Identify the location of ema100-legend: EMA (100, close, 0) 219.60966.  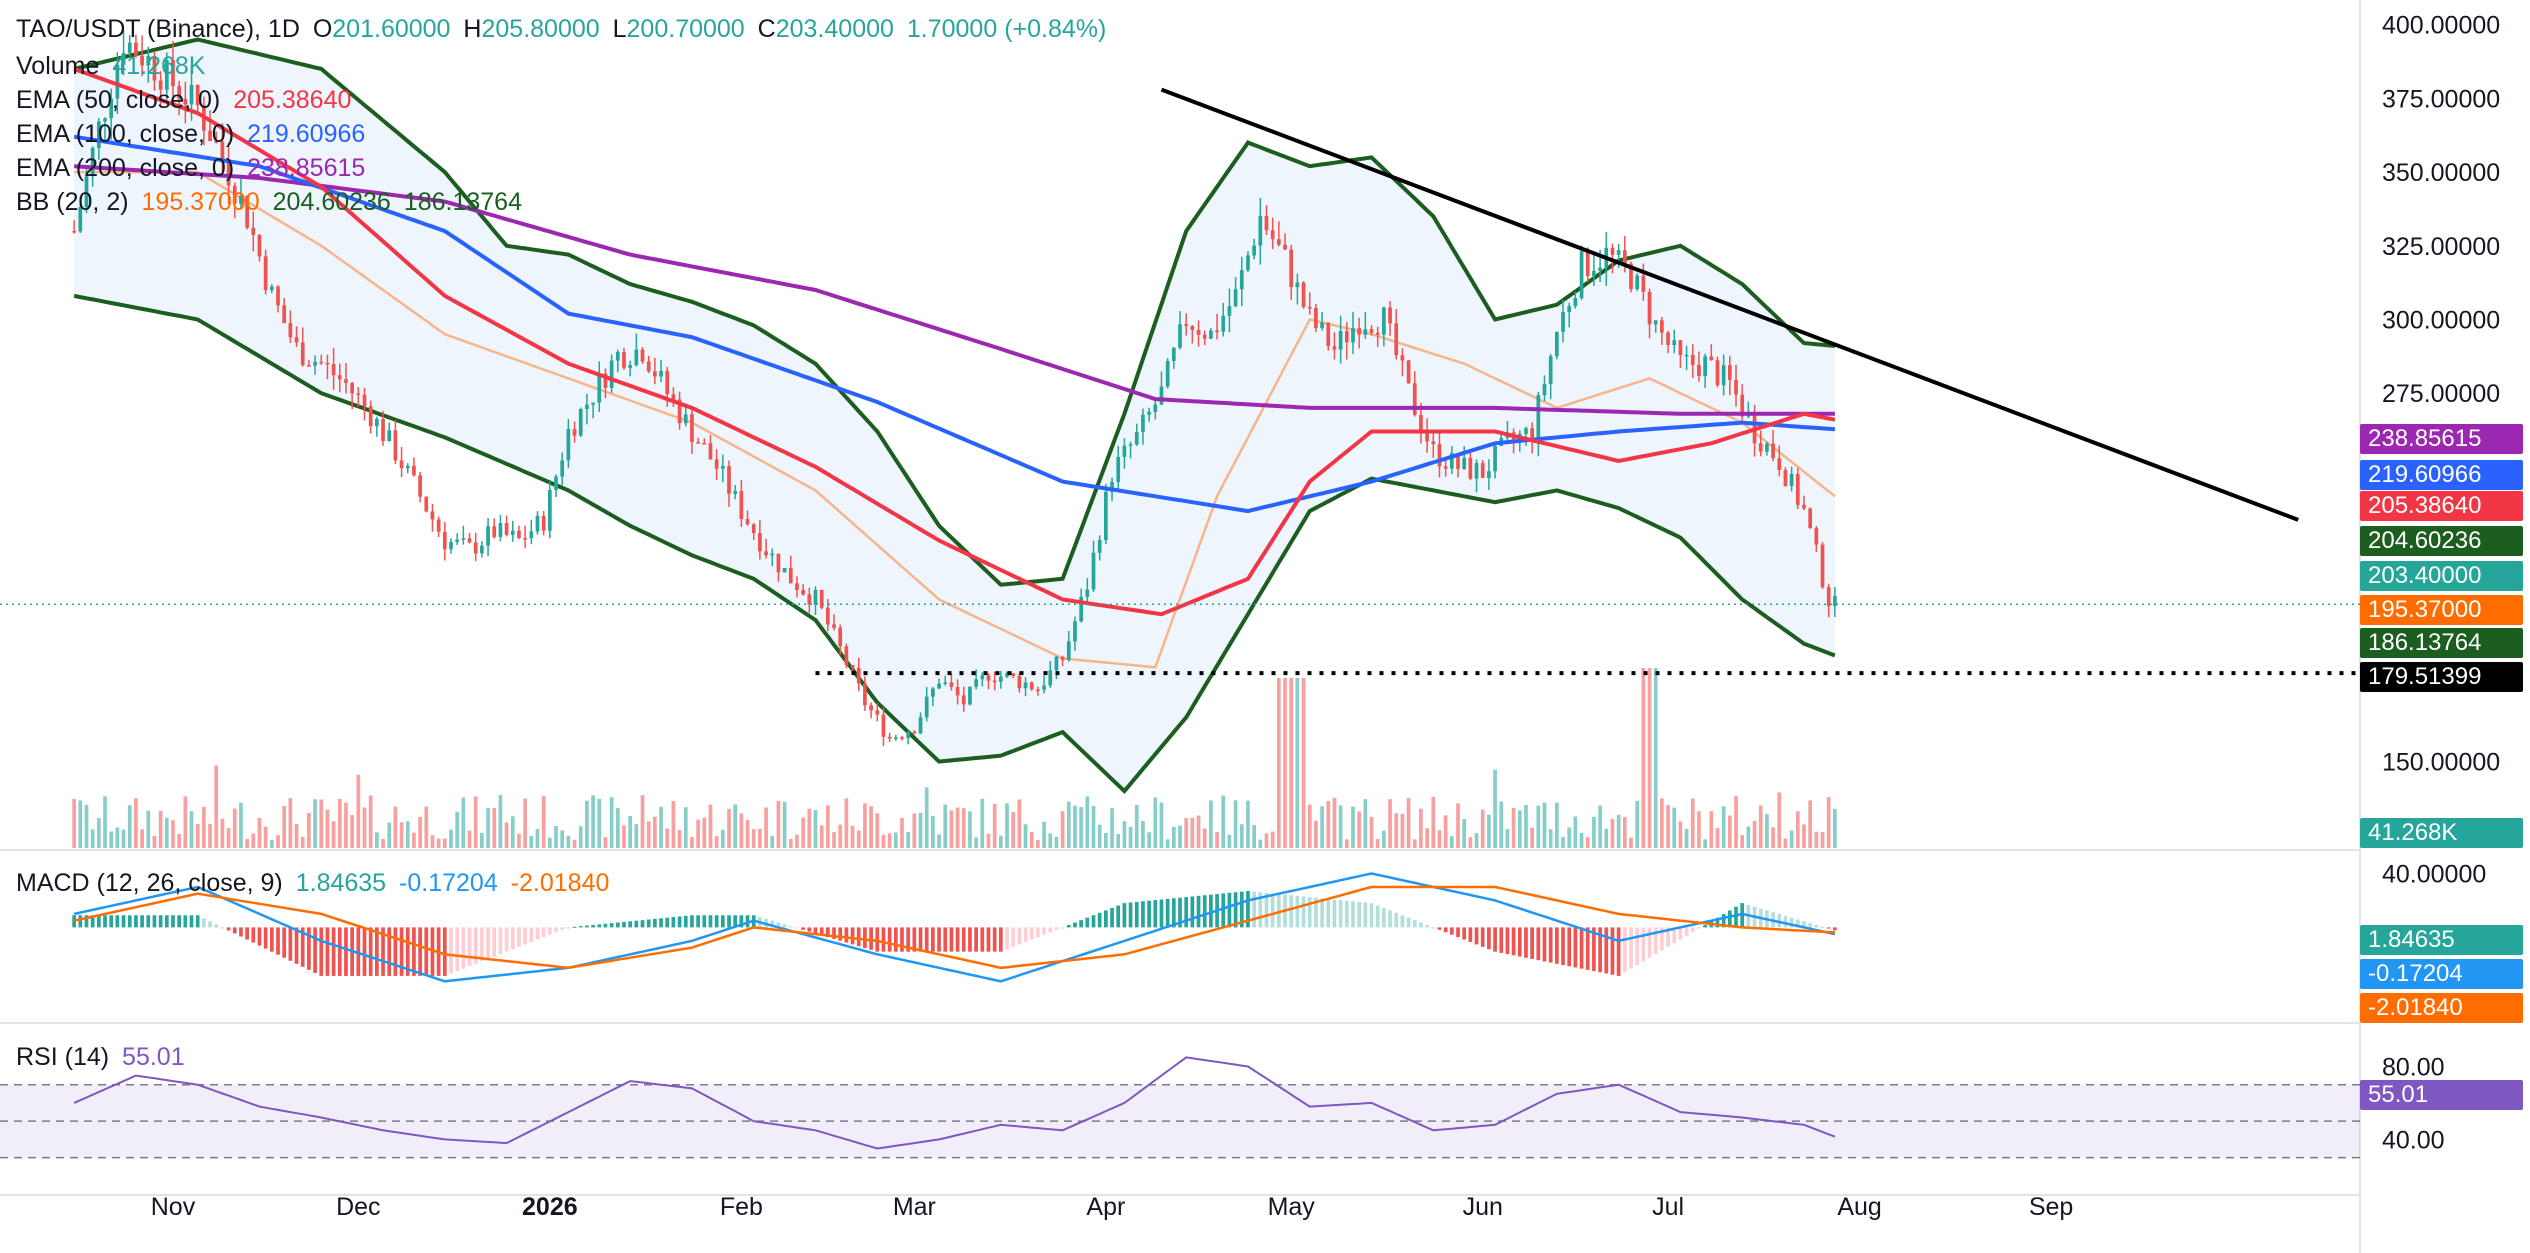
(193, 134).